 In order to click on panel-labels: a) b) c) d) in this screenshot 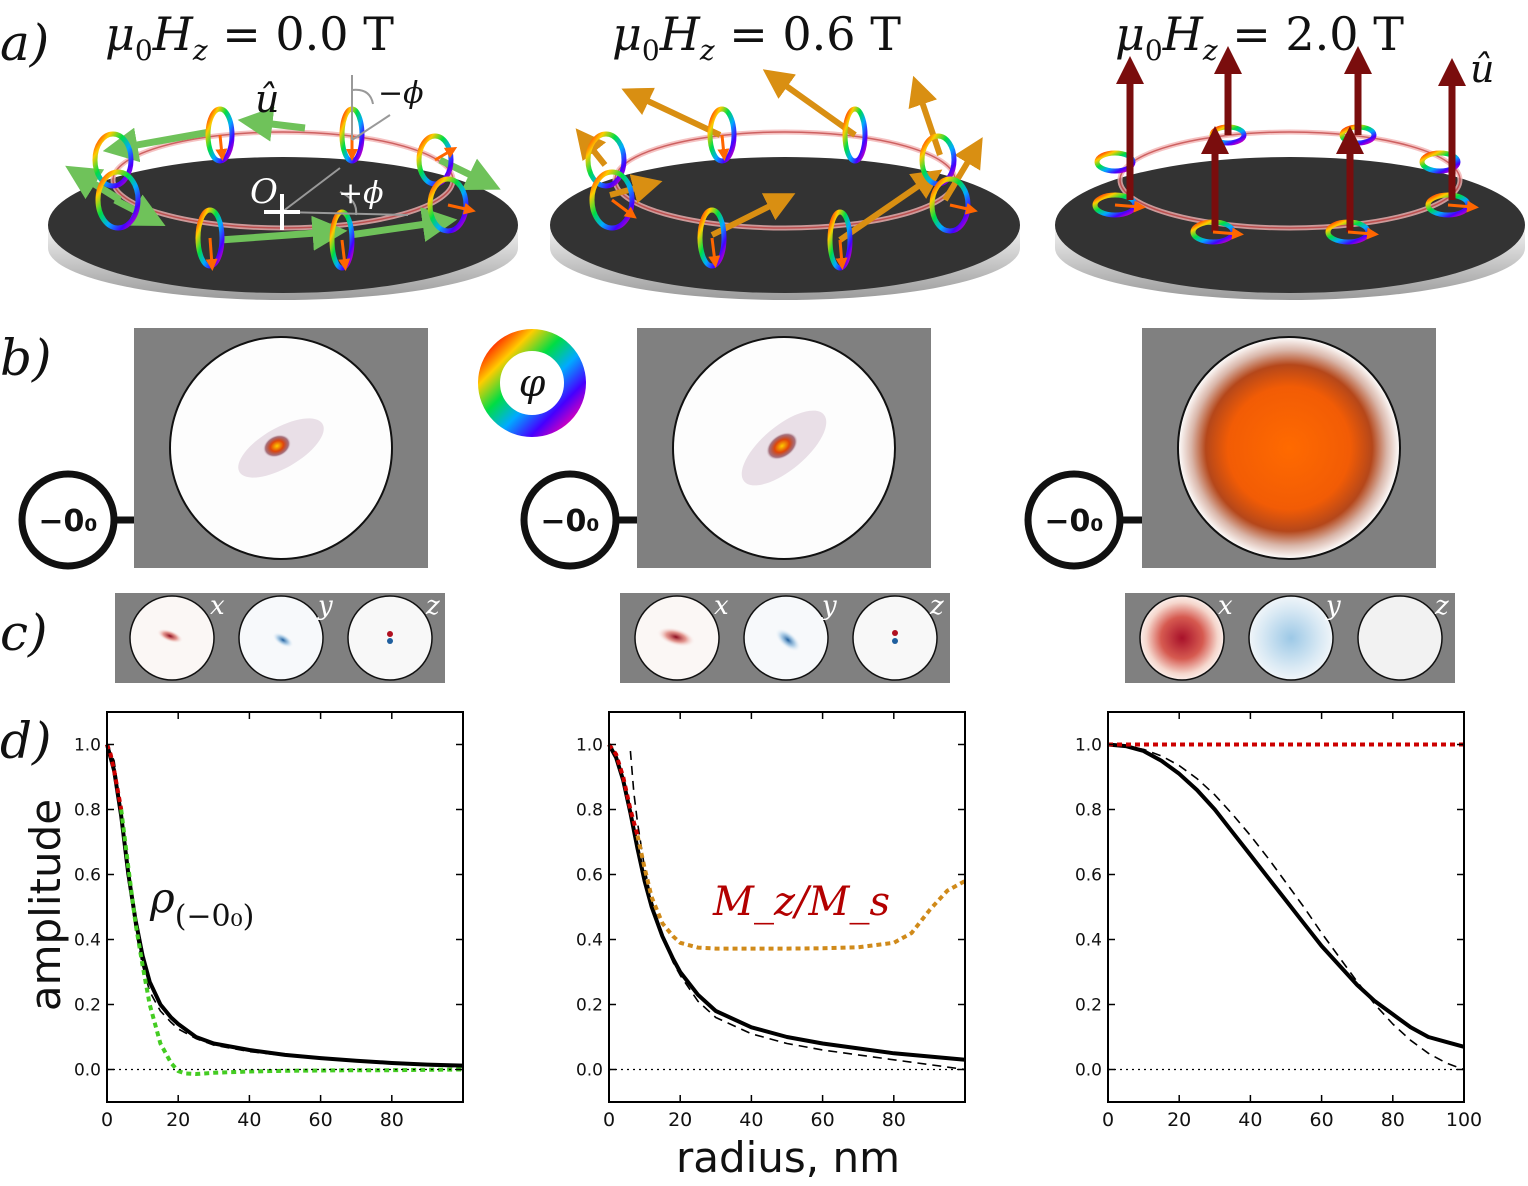, I will do `click(26, 392)`.